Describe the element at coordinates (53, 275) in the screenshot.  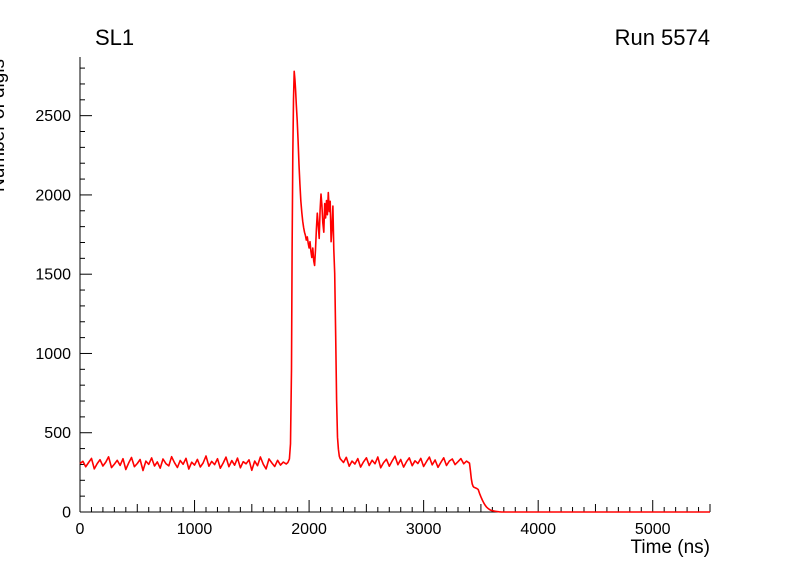
I see `svg-text: 1500` at that location.